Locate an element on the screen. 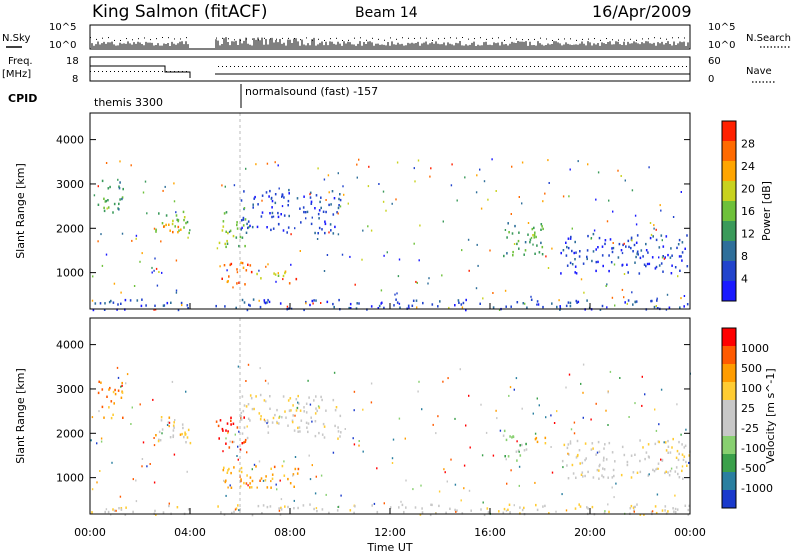  station-title: King Salmon (fitACF) is located at coordinates (180, 12).